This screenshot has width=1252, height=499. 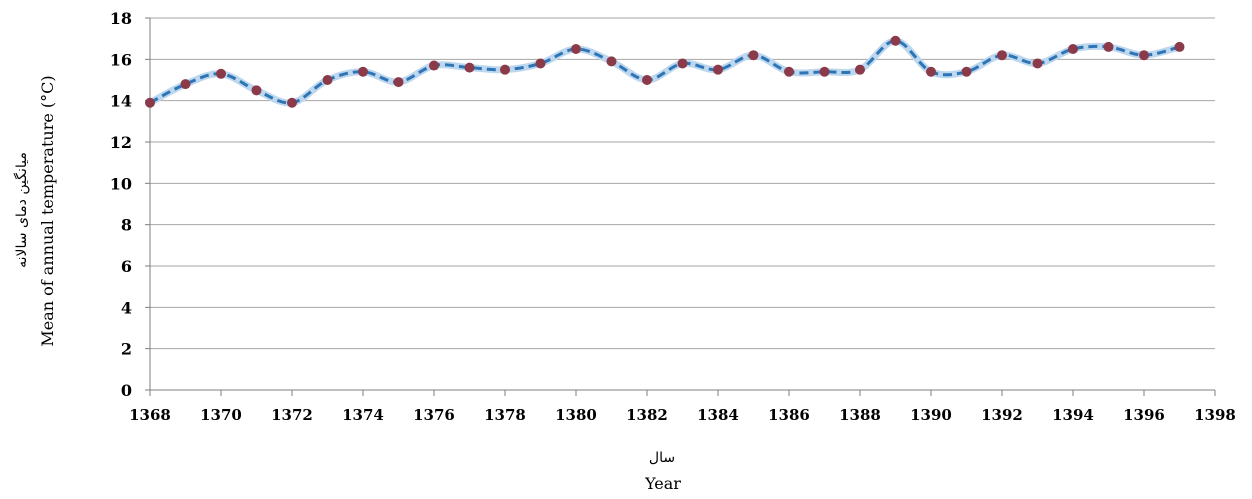 I want to click on x-tick-label-6: 1380, so click(x=576, y=415).